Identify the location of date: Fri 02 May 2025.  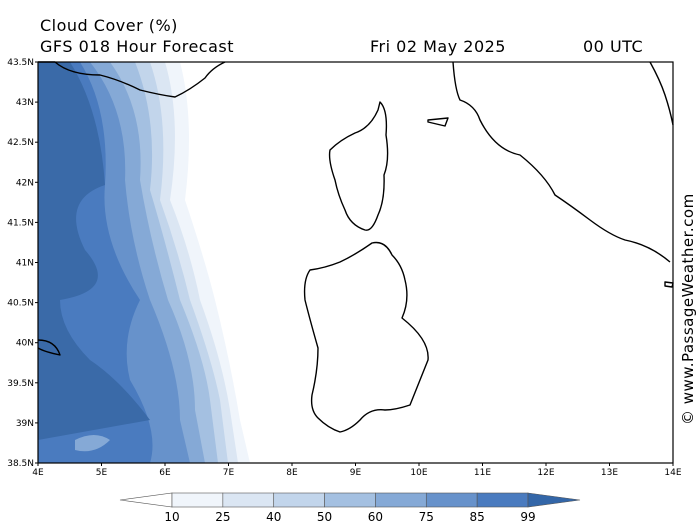
(438, 46).